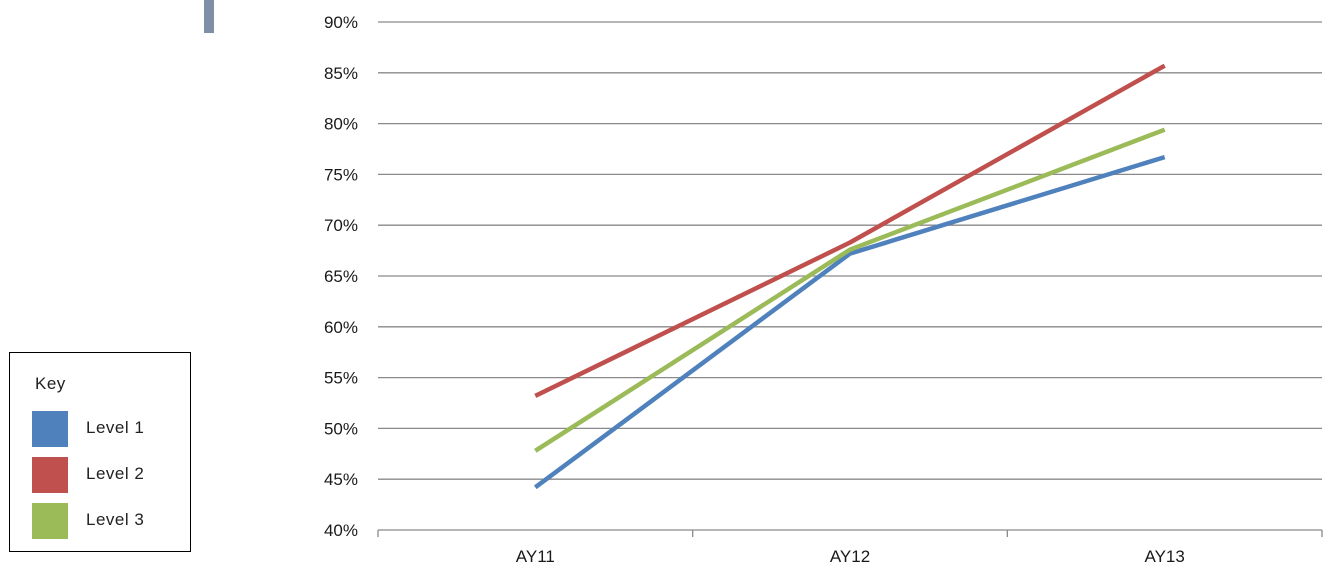  What do you see at coordinates (341, 73) in the screenshot?
I see `y-tick-label: 85%` at bounding box center [341, 73].